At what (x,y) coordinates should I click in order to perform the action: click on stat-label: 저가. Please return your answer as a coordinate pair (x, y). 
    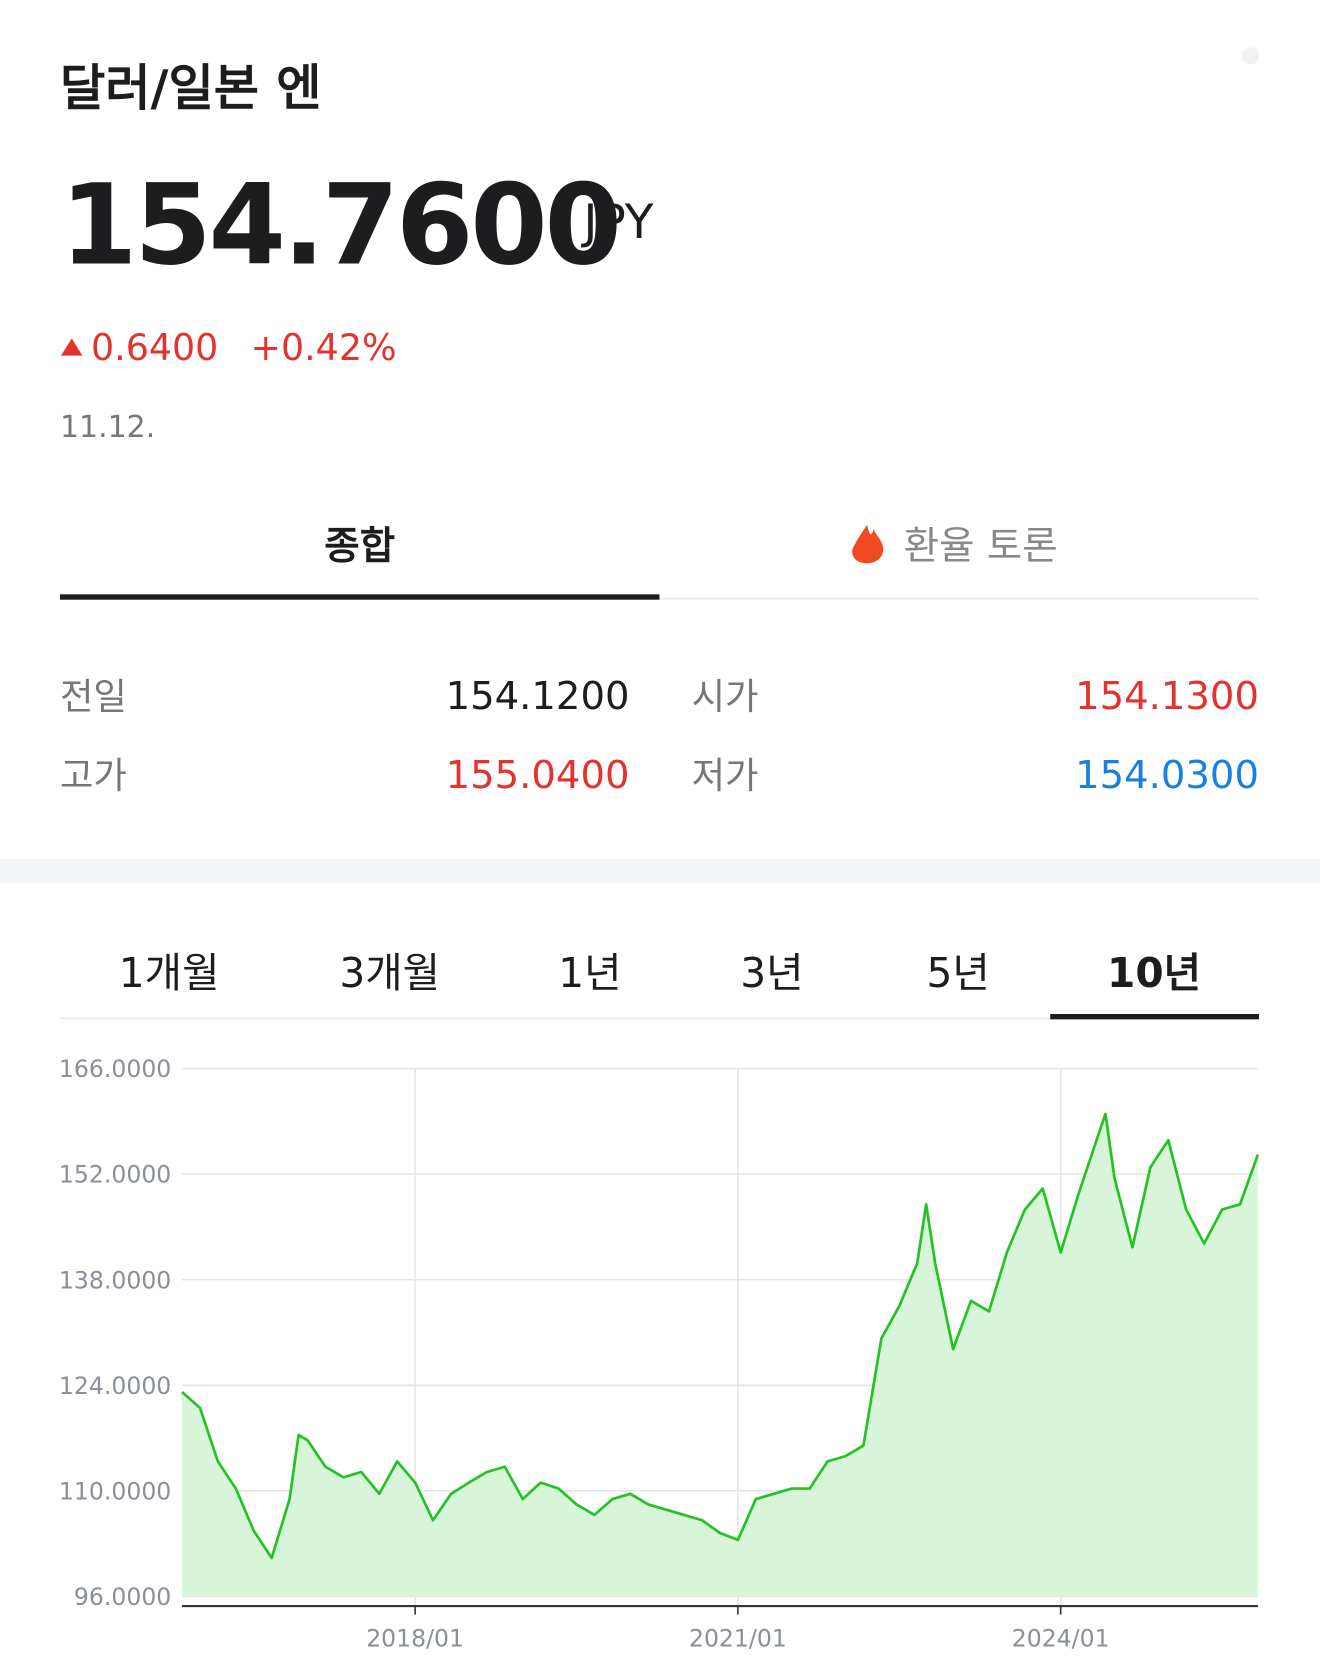
    Looking at the image, I should click on (725, 775).